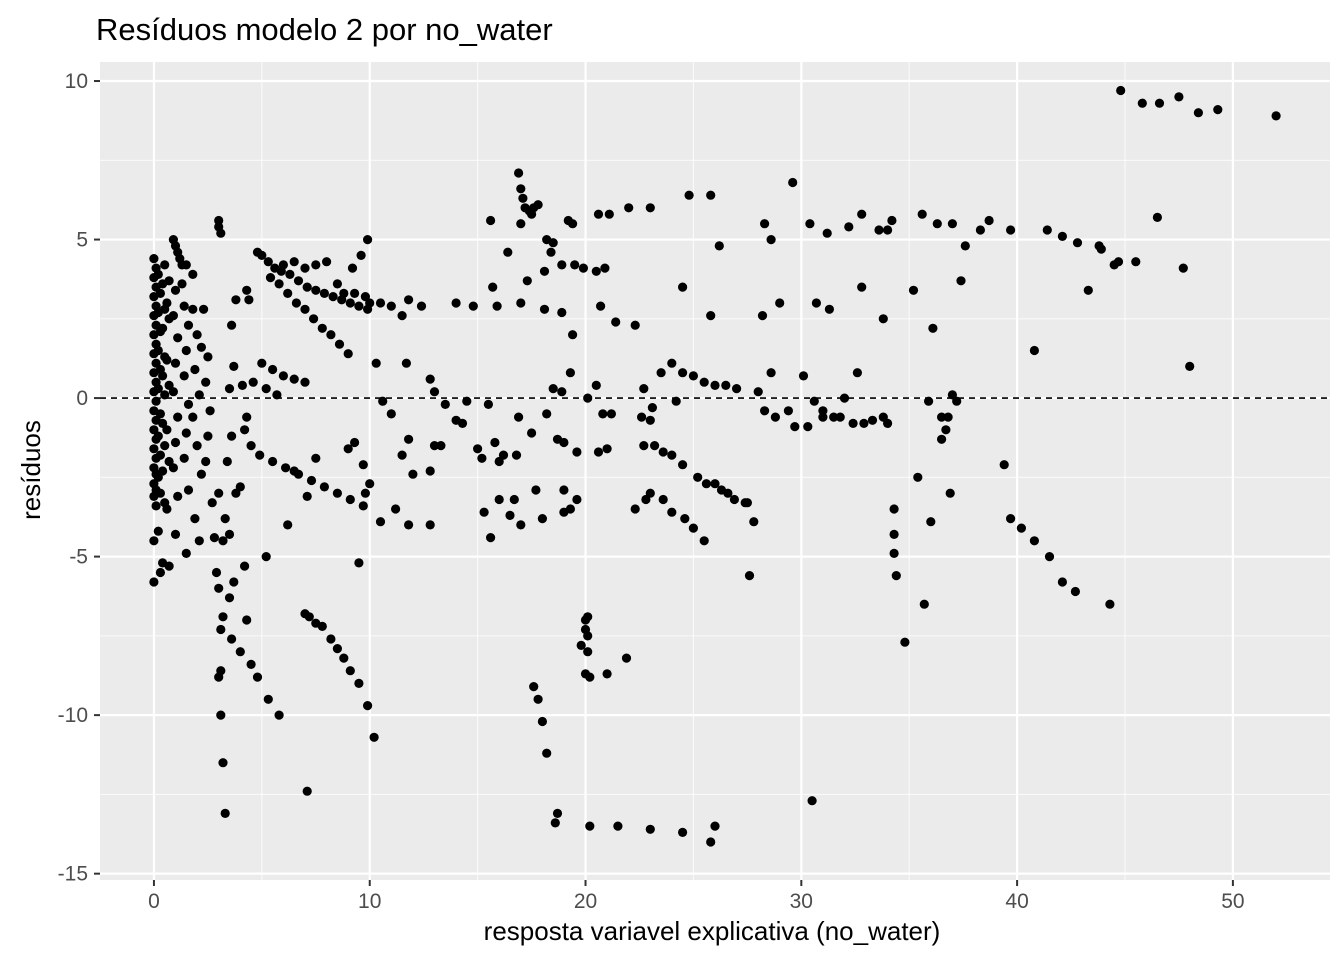 This screenshot has height=960, width=1344. I want to click on x-tick-label: 20, so click(585, 901).